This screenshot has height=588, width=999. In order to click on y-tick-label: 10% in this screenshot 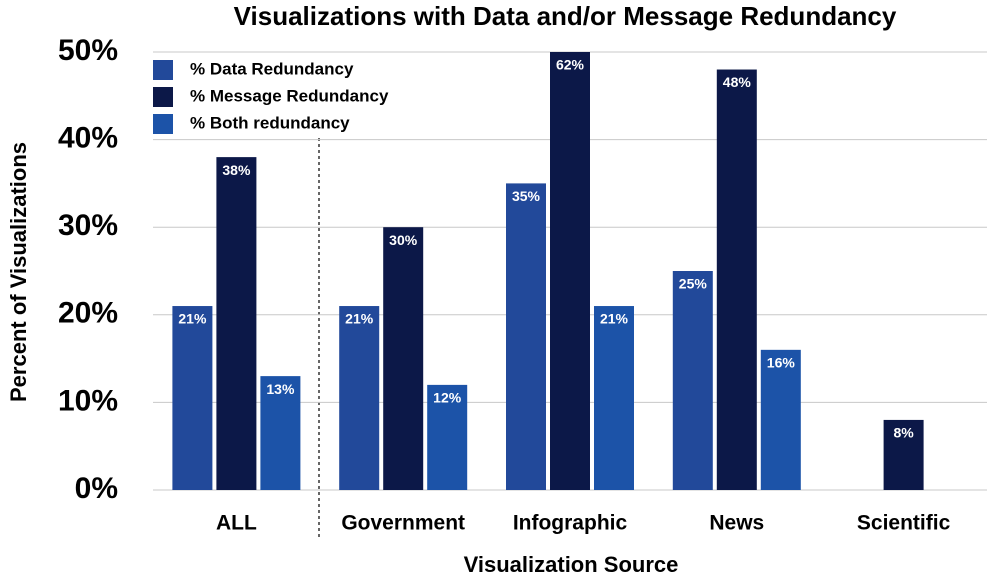, I will do `click(88, 400)`.